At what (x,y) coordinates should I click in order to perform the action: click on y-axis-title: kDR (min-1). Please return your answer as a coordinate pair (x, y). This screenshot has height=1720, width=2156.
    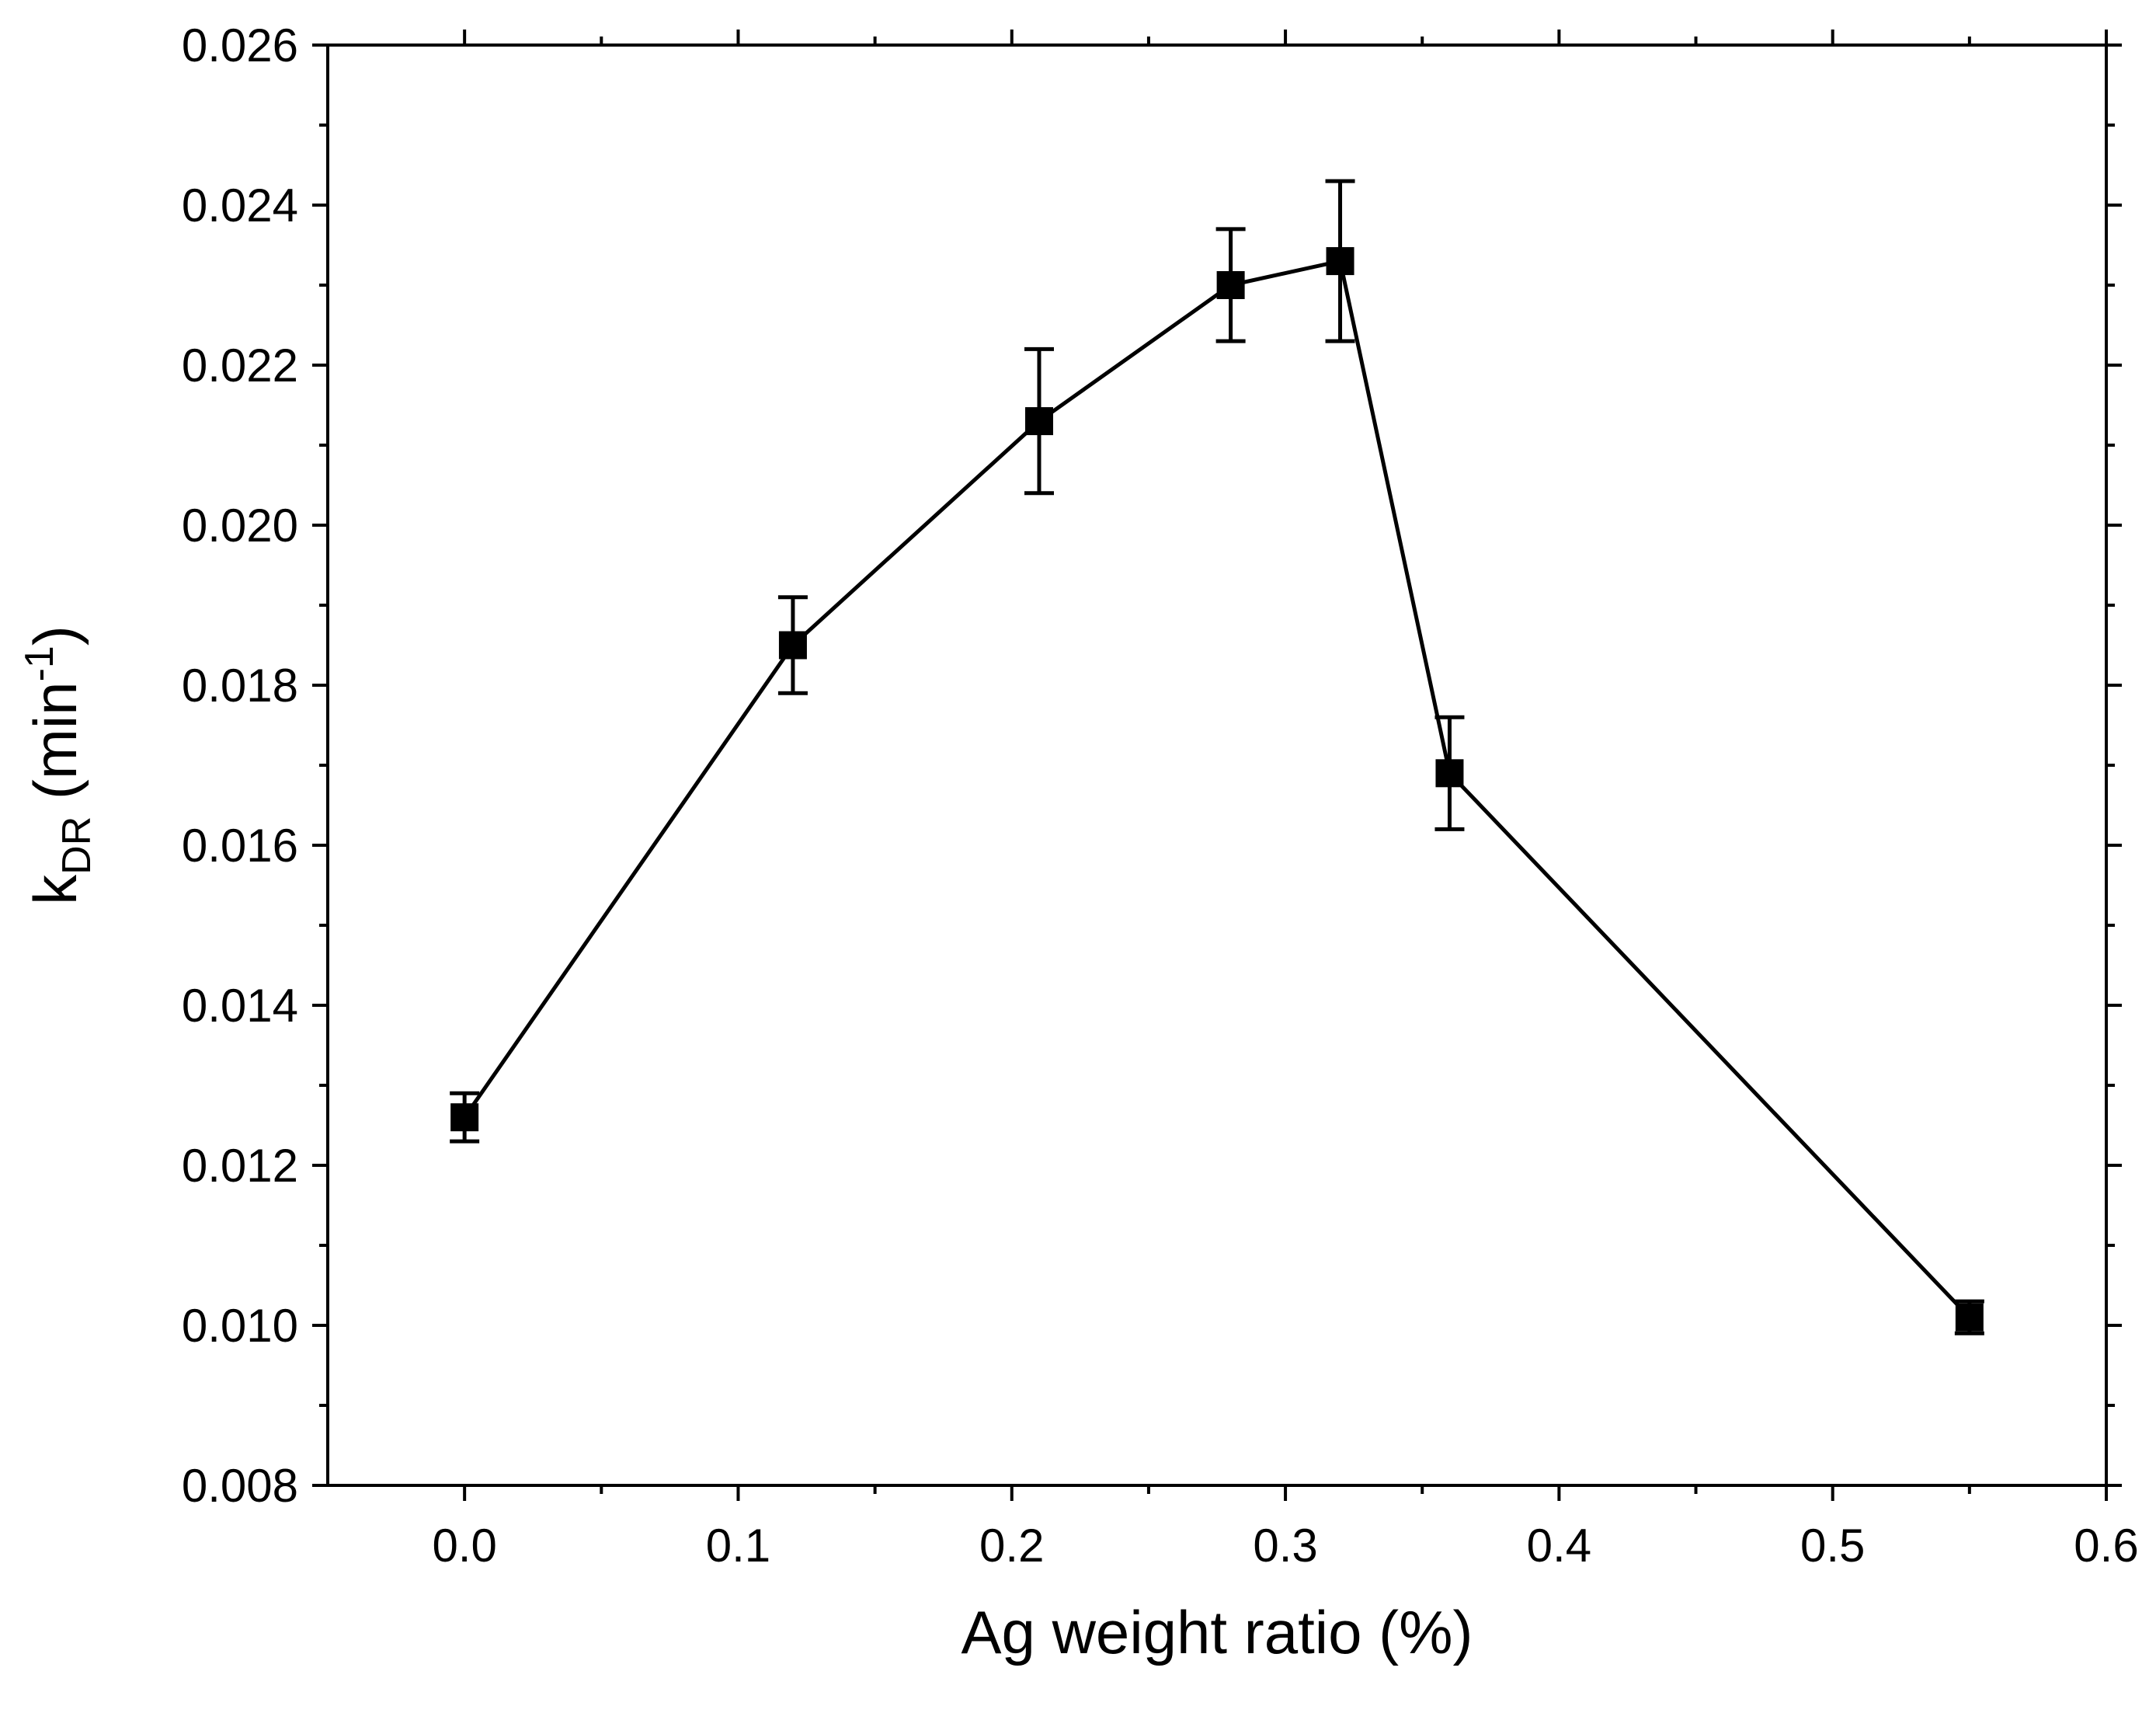
    Looking at the image, I should click on (58, 765).